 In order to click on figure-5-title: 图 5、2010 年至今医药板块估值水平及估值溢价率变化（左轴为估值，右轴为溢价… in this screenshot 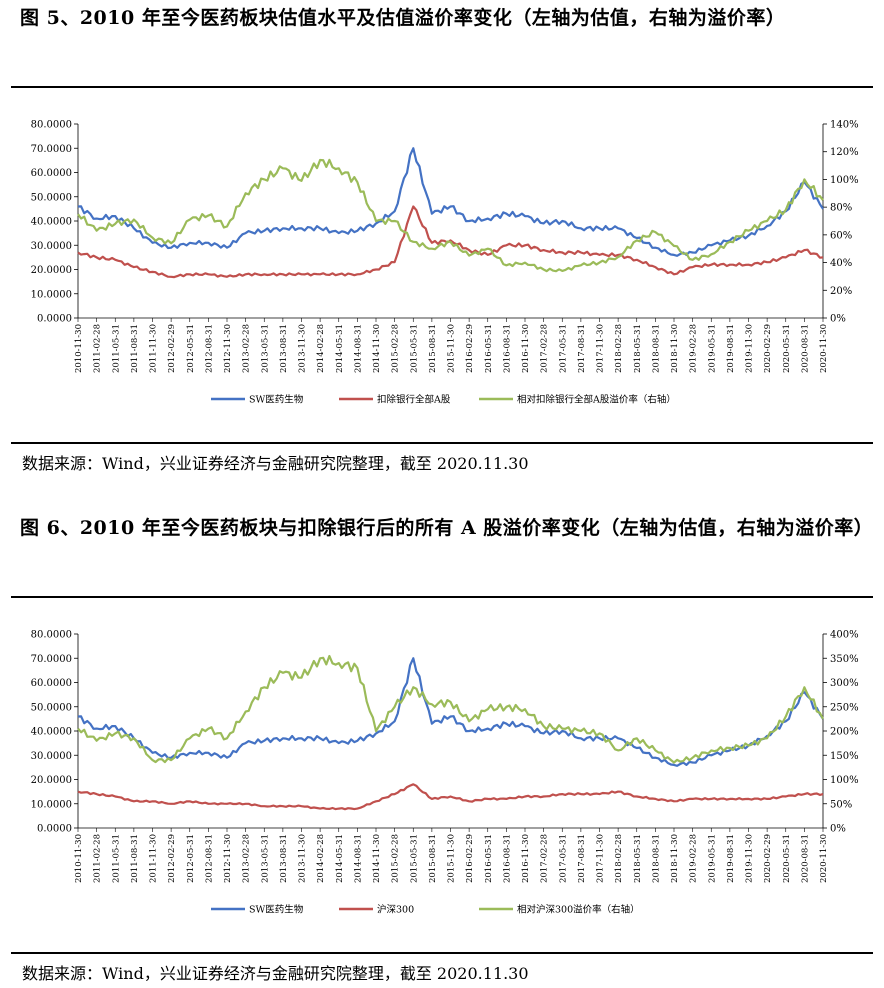, I will do `click(403, 18)`.